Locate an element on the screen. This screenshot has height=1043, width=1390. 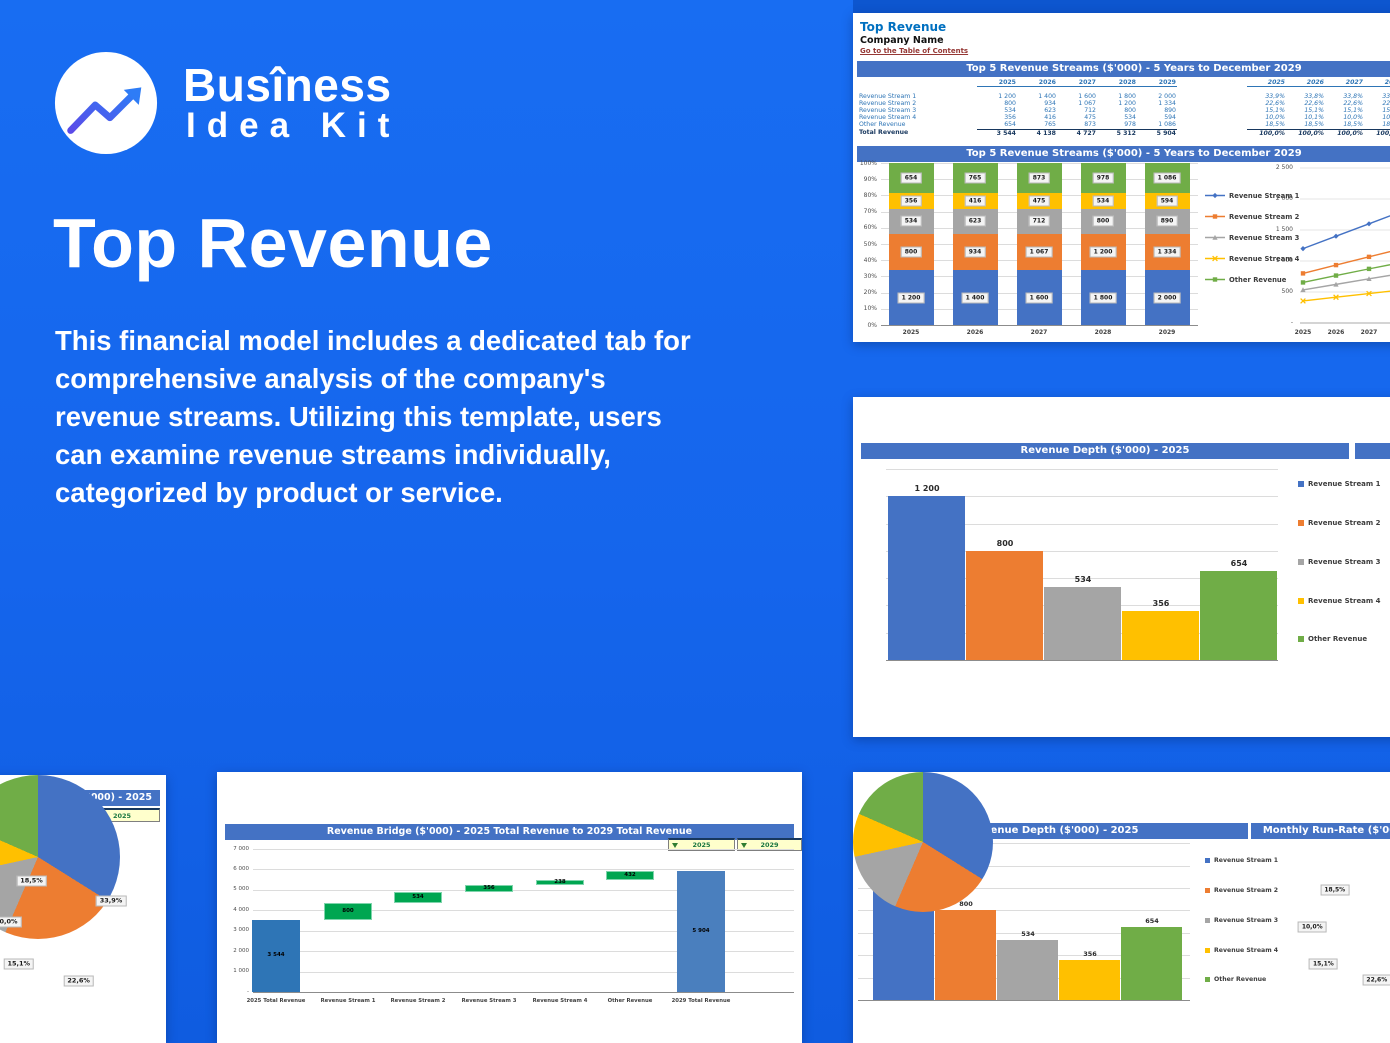
x-axis-label: Revenue Stream 1 is located at coordinates (348, 1001).